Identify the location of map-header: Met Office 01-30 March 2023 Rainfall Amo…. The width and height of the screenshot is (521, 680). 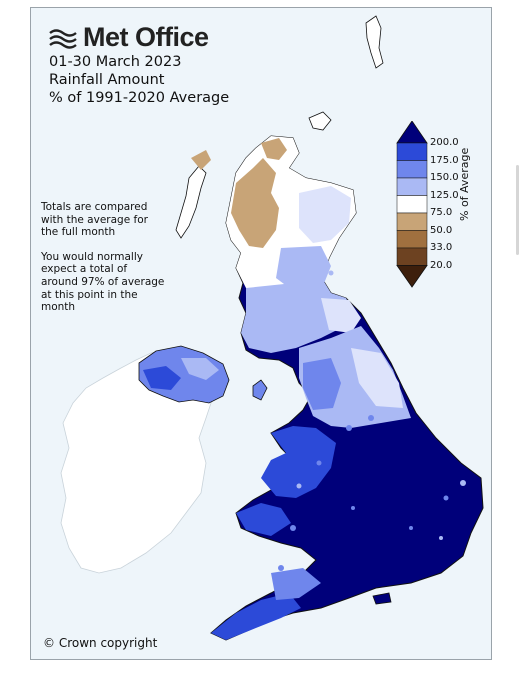
(139, 64).